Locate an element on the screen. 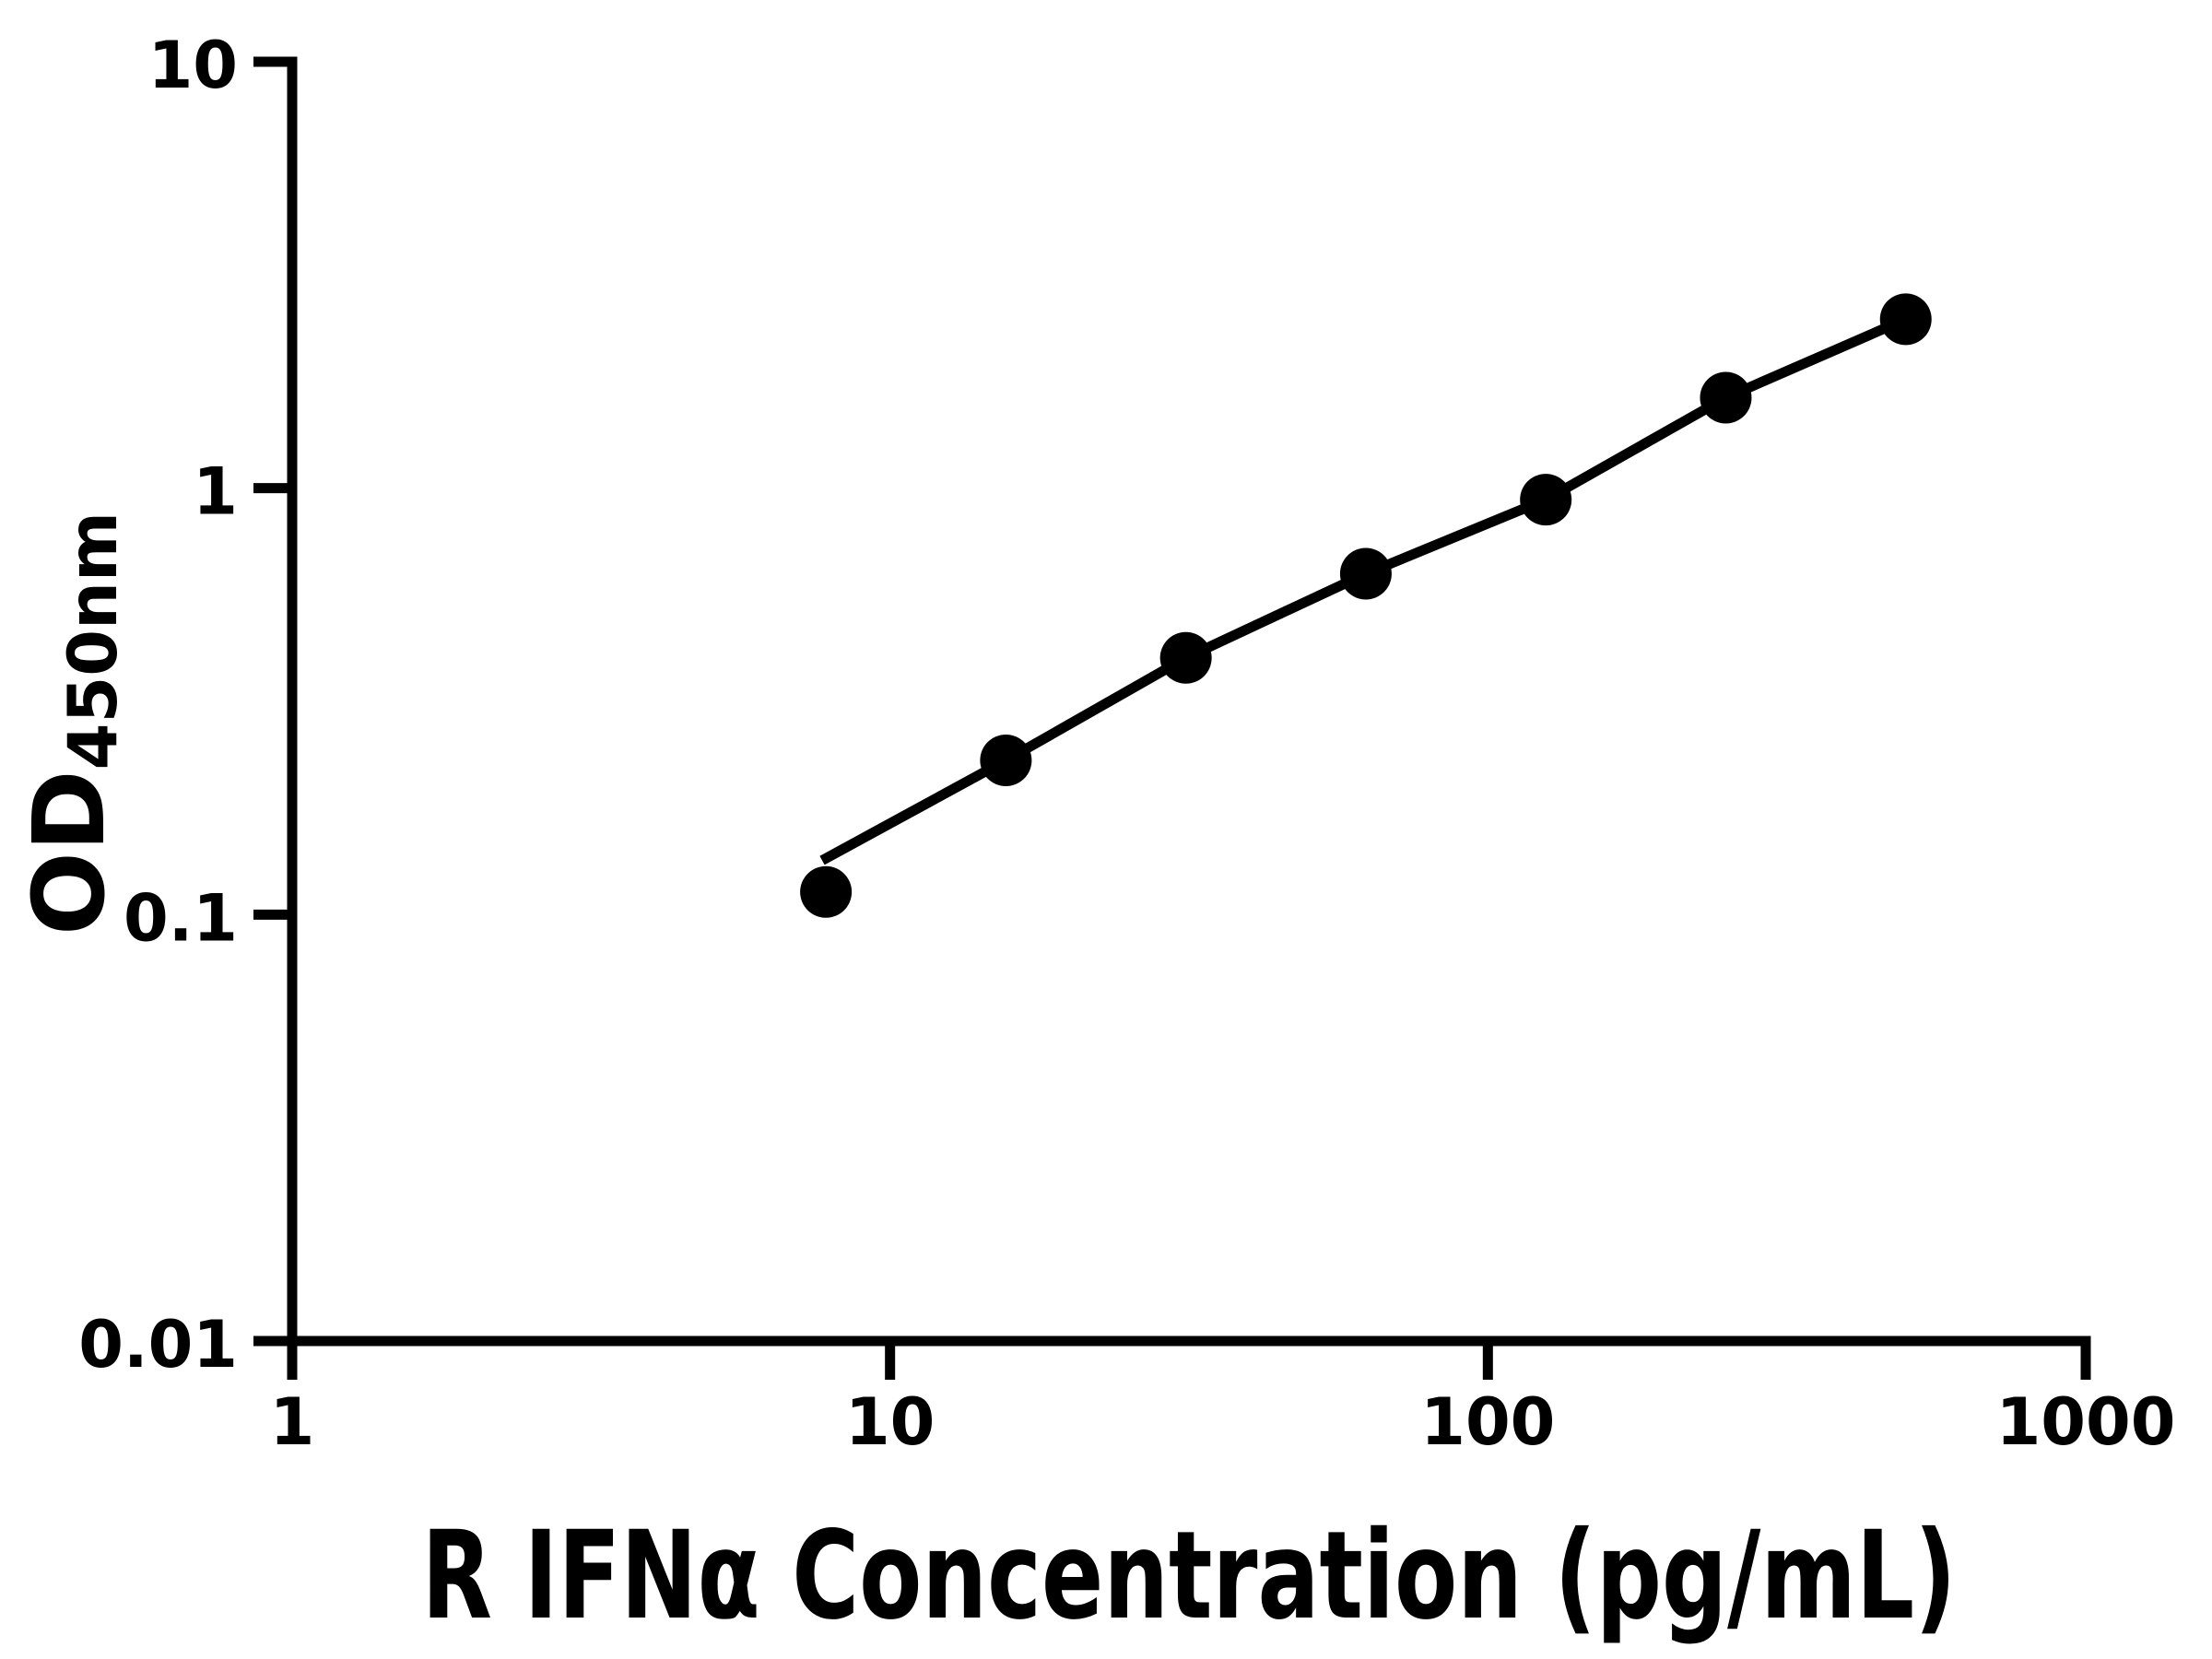 The height and width of the screenshot is (1659, 2212). y-axis-title: OD450nm is located at coordinates (73, 723).